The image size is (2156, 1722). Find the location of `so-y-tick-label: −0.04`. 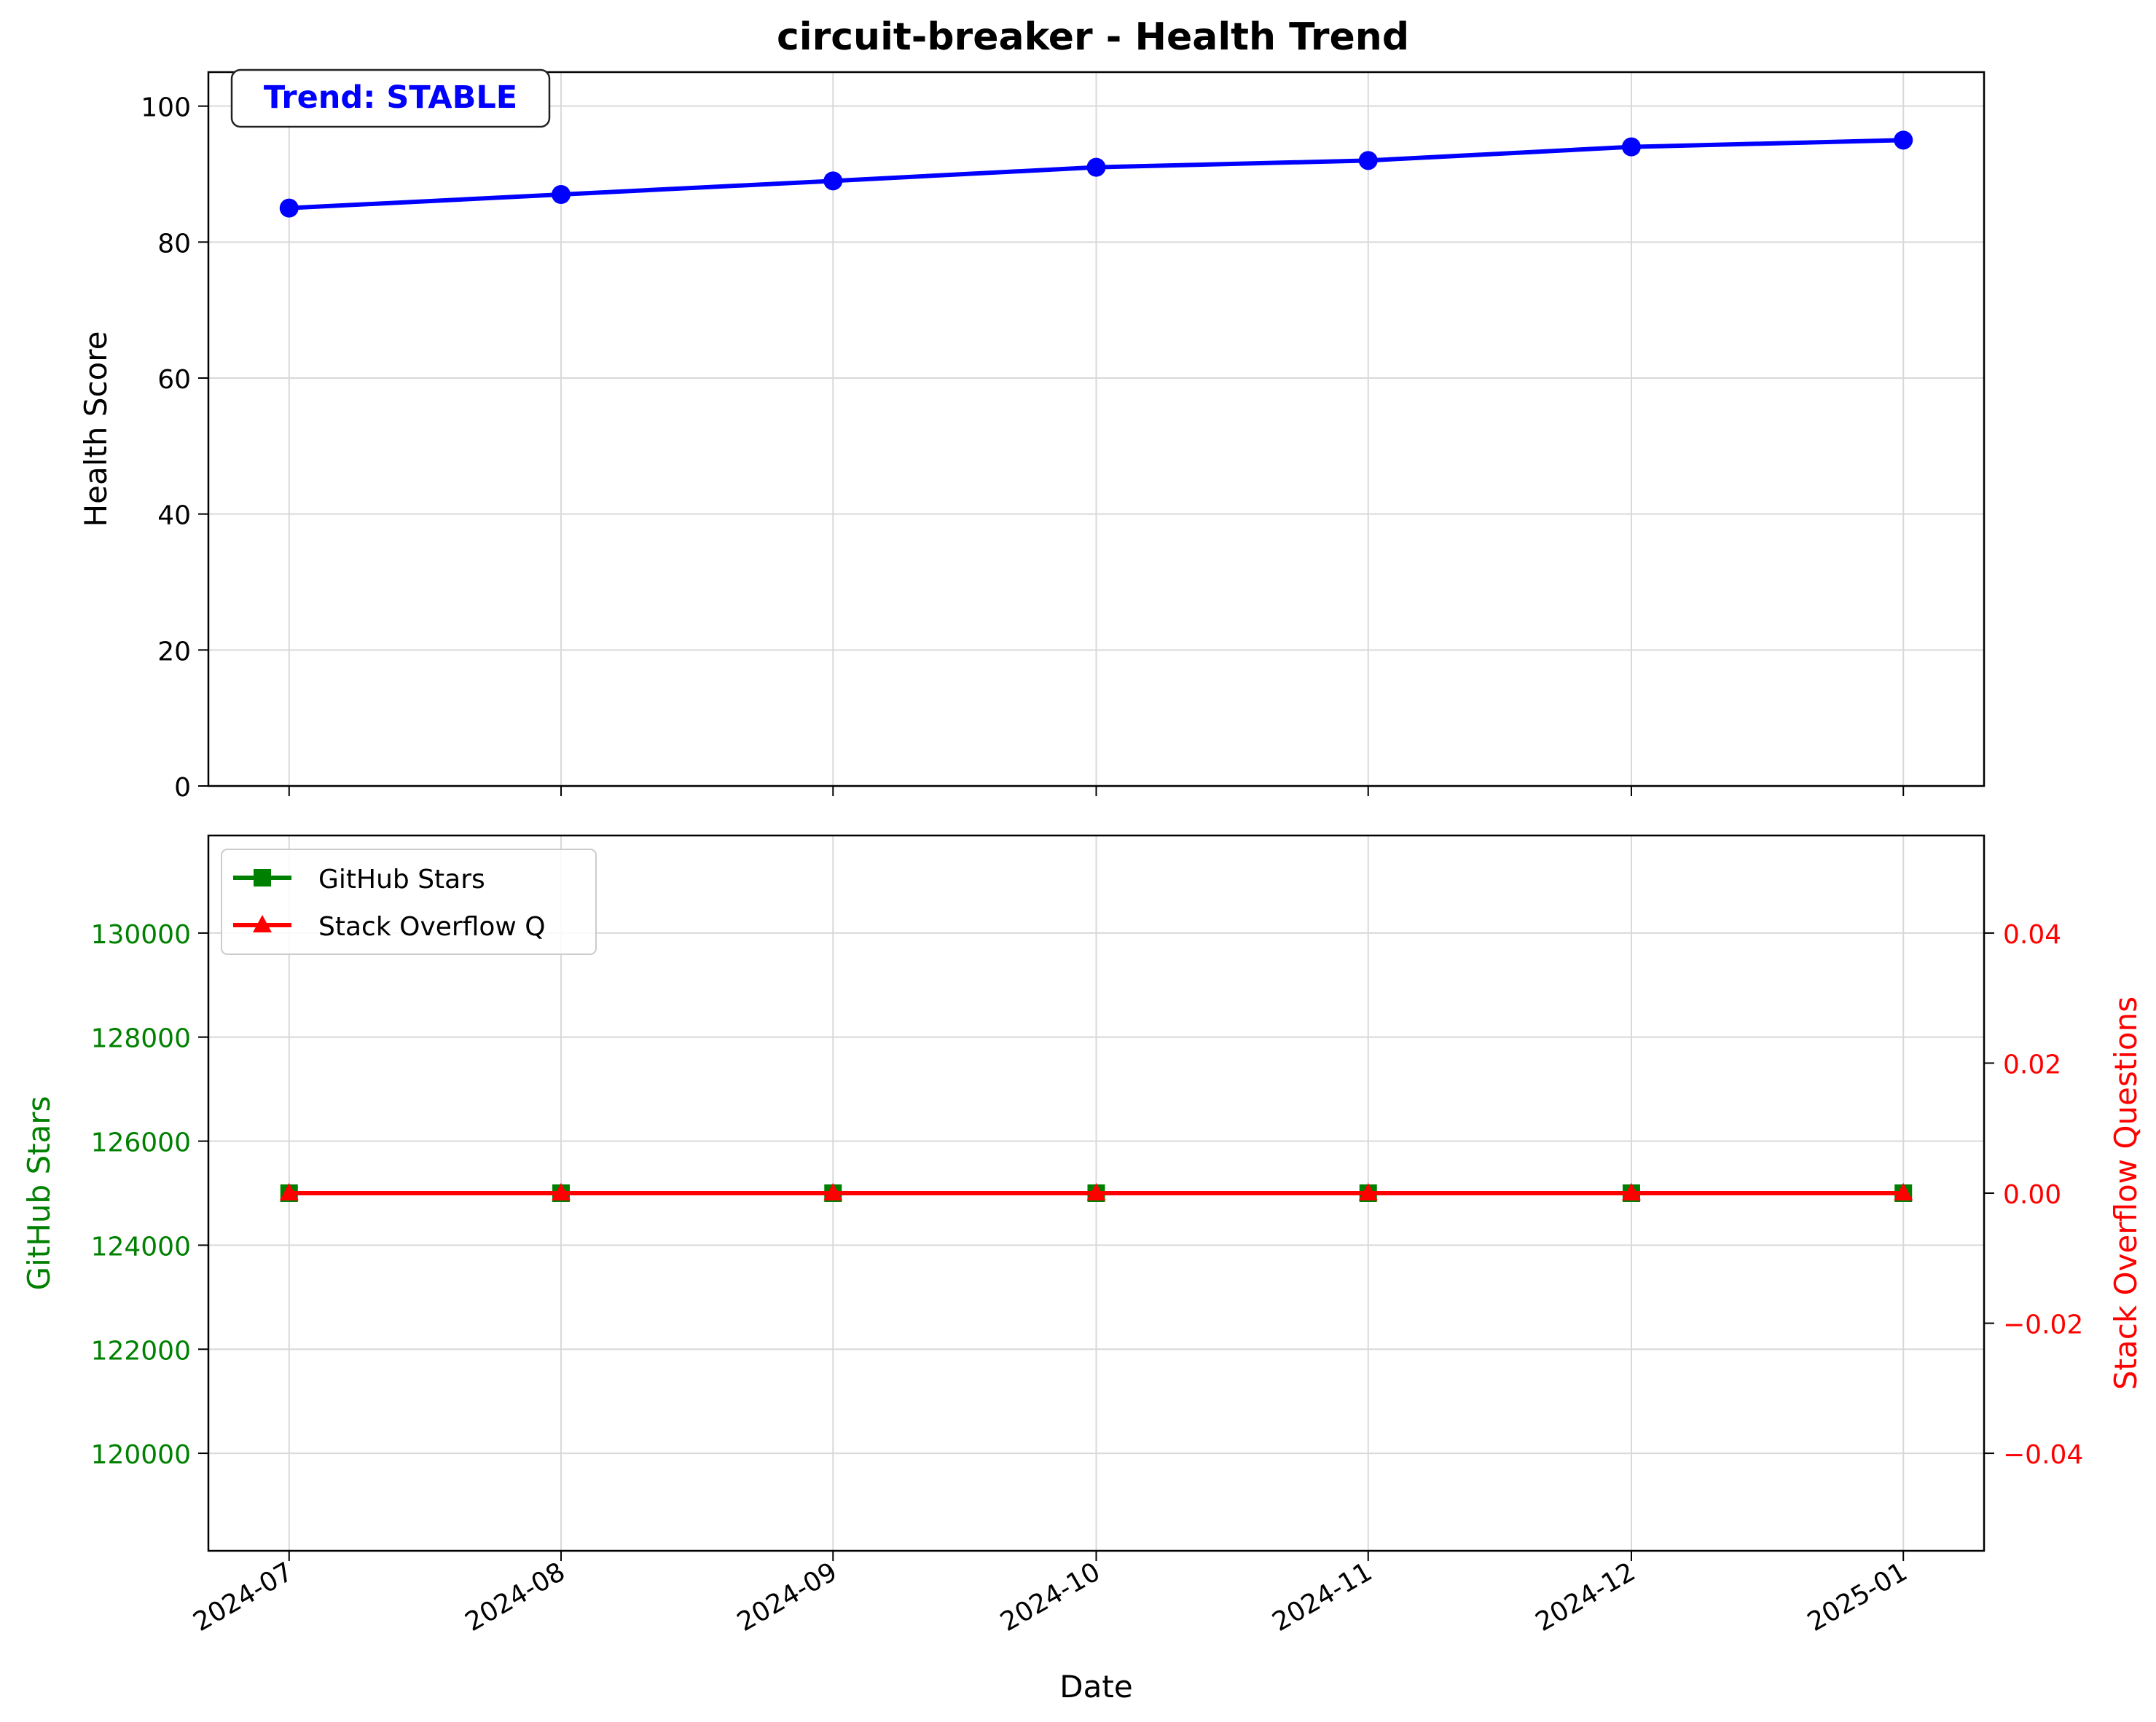

so-y-tick-label: −0.04 is located at coordinates (2043, 1455).